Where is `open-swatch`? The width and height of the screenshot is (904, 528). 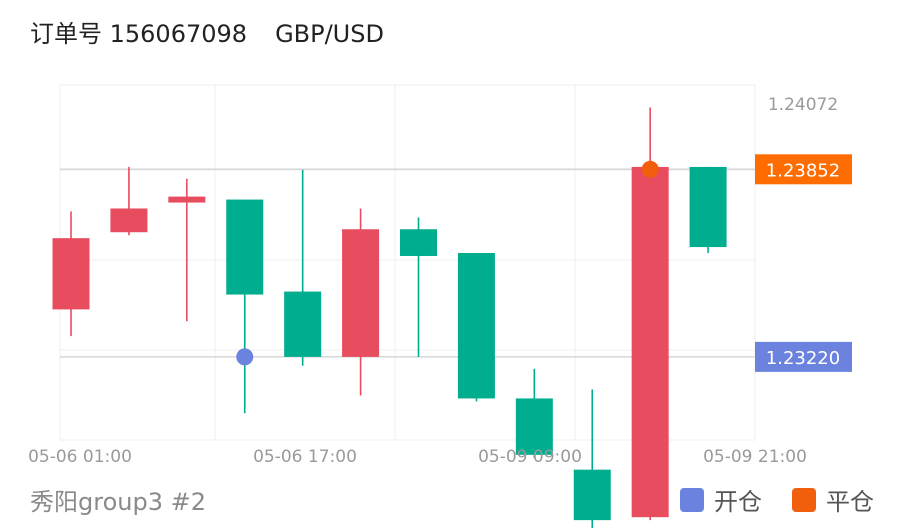 open-swatch is located at coordinates (692, 499).